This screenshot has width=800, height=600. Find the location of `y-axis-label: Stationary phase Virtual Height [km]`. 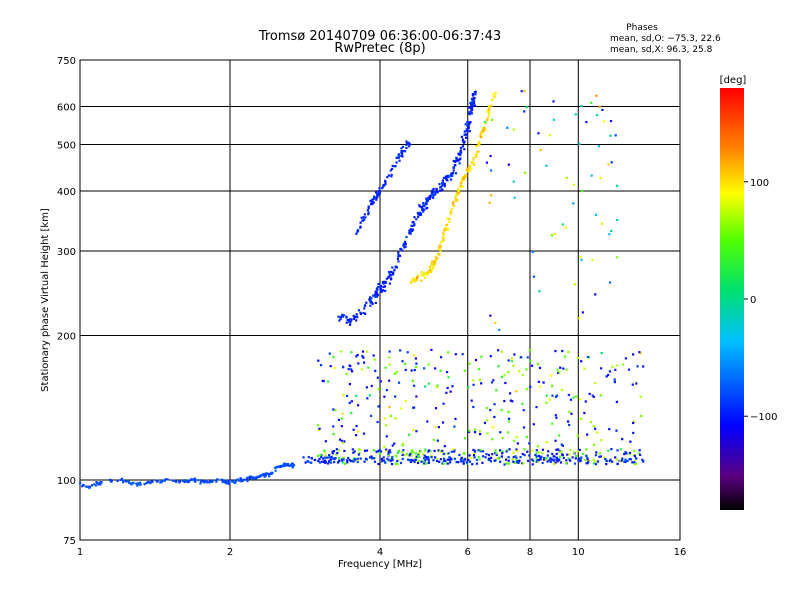

y-axis-label: Stationary phase Virtual Height [km] is located at coordinates (45, 300).